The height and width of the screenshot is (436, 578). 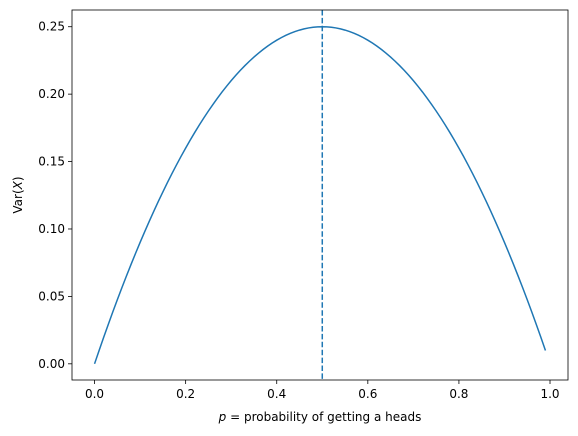 What do you see at coordinates (458, 394) in the screenshot?
I see `x-tick-label: 0.8` at bounding box center [458, 394].